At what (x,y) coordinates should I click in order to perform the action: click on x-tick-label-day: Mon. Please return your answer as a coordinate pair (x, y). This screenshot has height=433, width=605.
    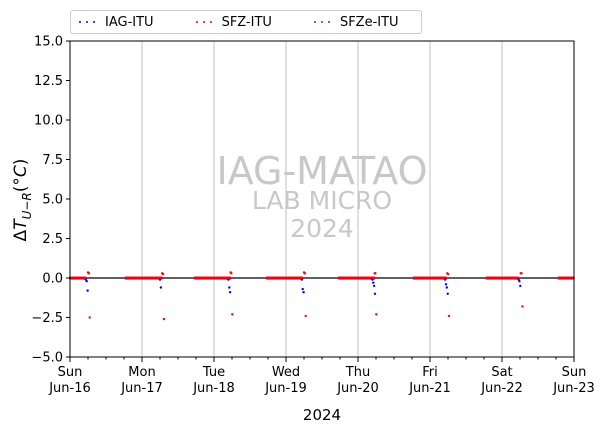
    Looking at the image, I should click on (141, 372).